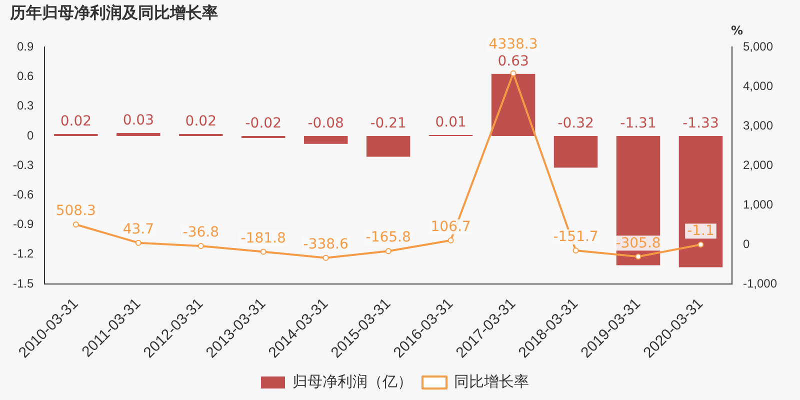 Image resolution: width=800 pixels, height=400 pixels. Describe the element at coordinates (450, 122) in the screenshot. I see `data-label: 0.01` at that location.